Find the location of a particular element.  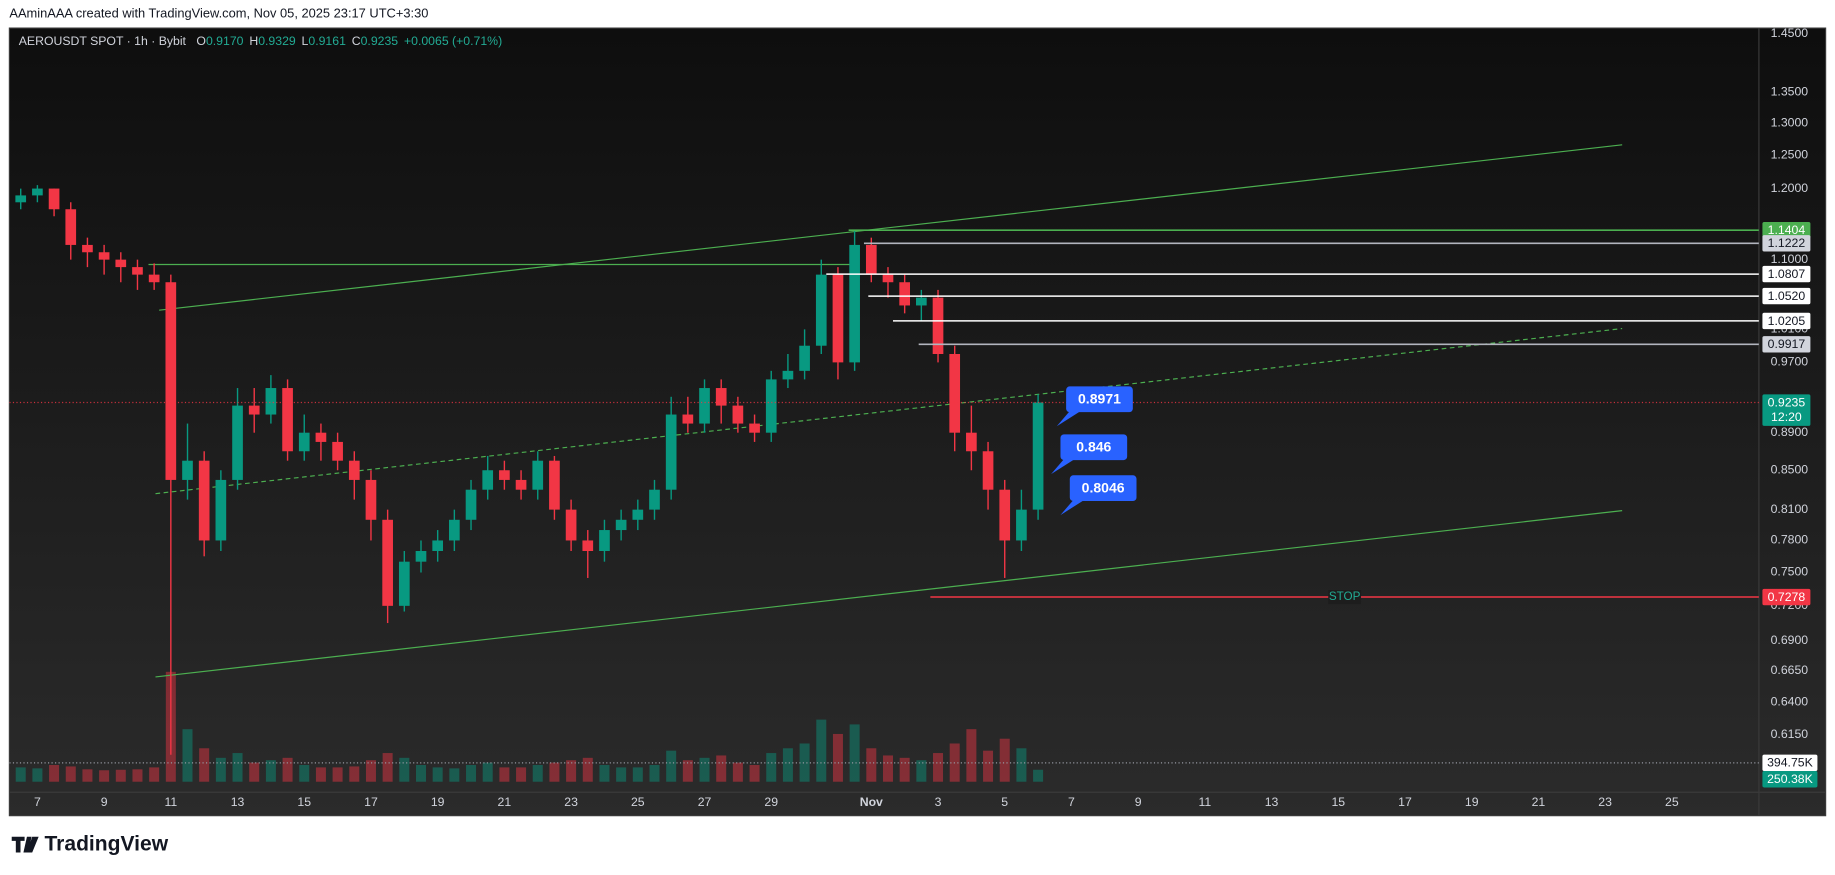

level-price-label: 1.0807 is located at coordinates (1787, 274).